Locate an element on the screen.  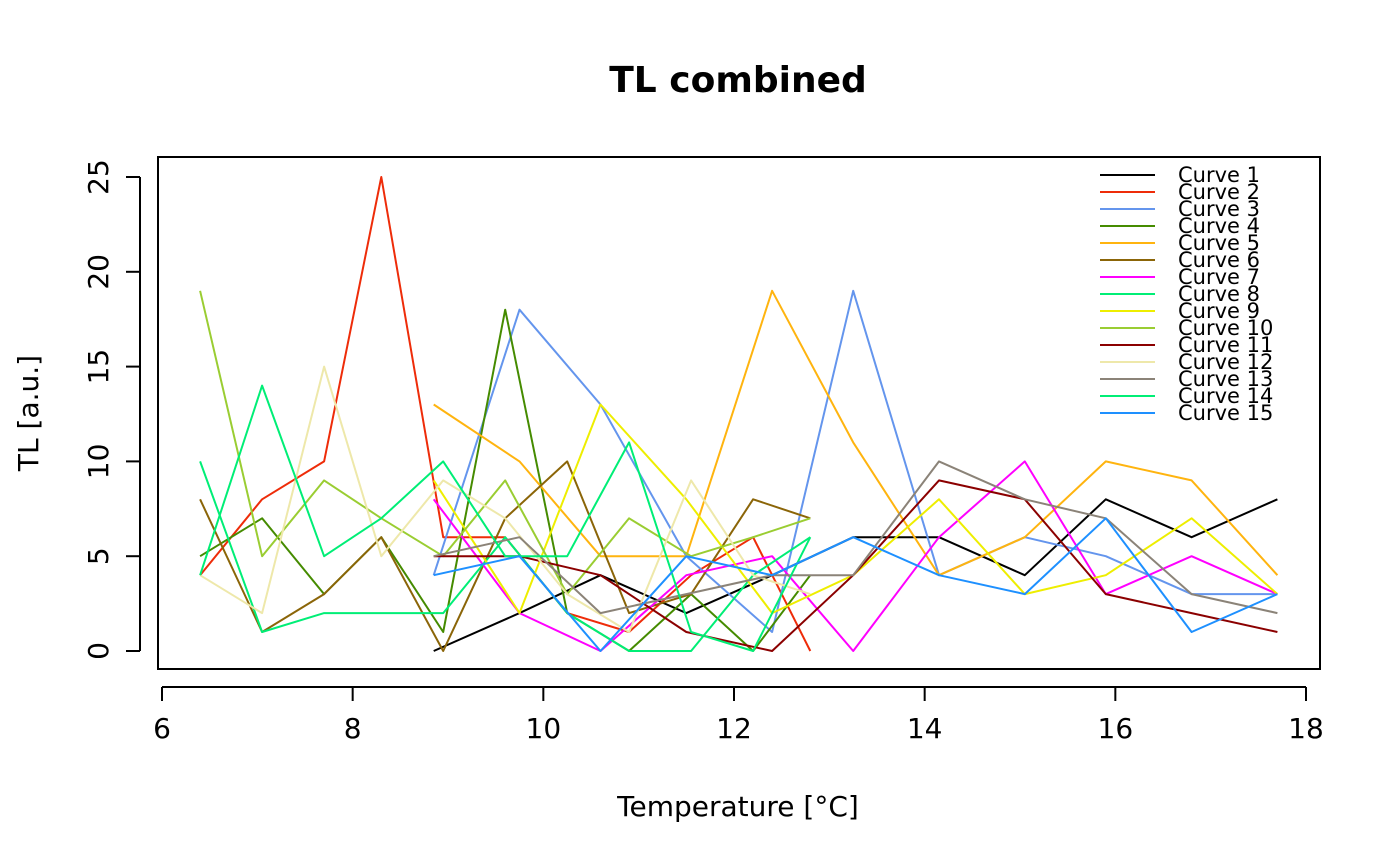
y-tick-label: 25 is located at coordinates (98, 177).